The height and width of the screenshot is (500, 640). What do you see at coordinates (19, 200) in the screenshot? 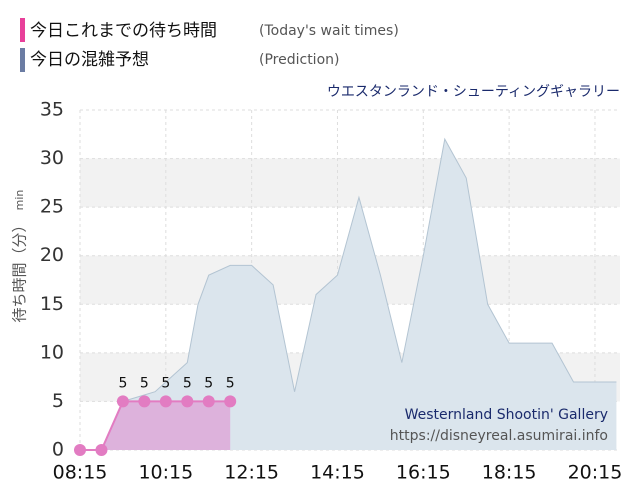
I see `y-axis-unit: min` at bounding box center [19, 200].